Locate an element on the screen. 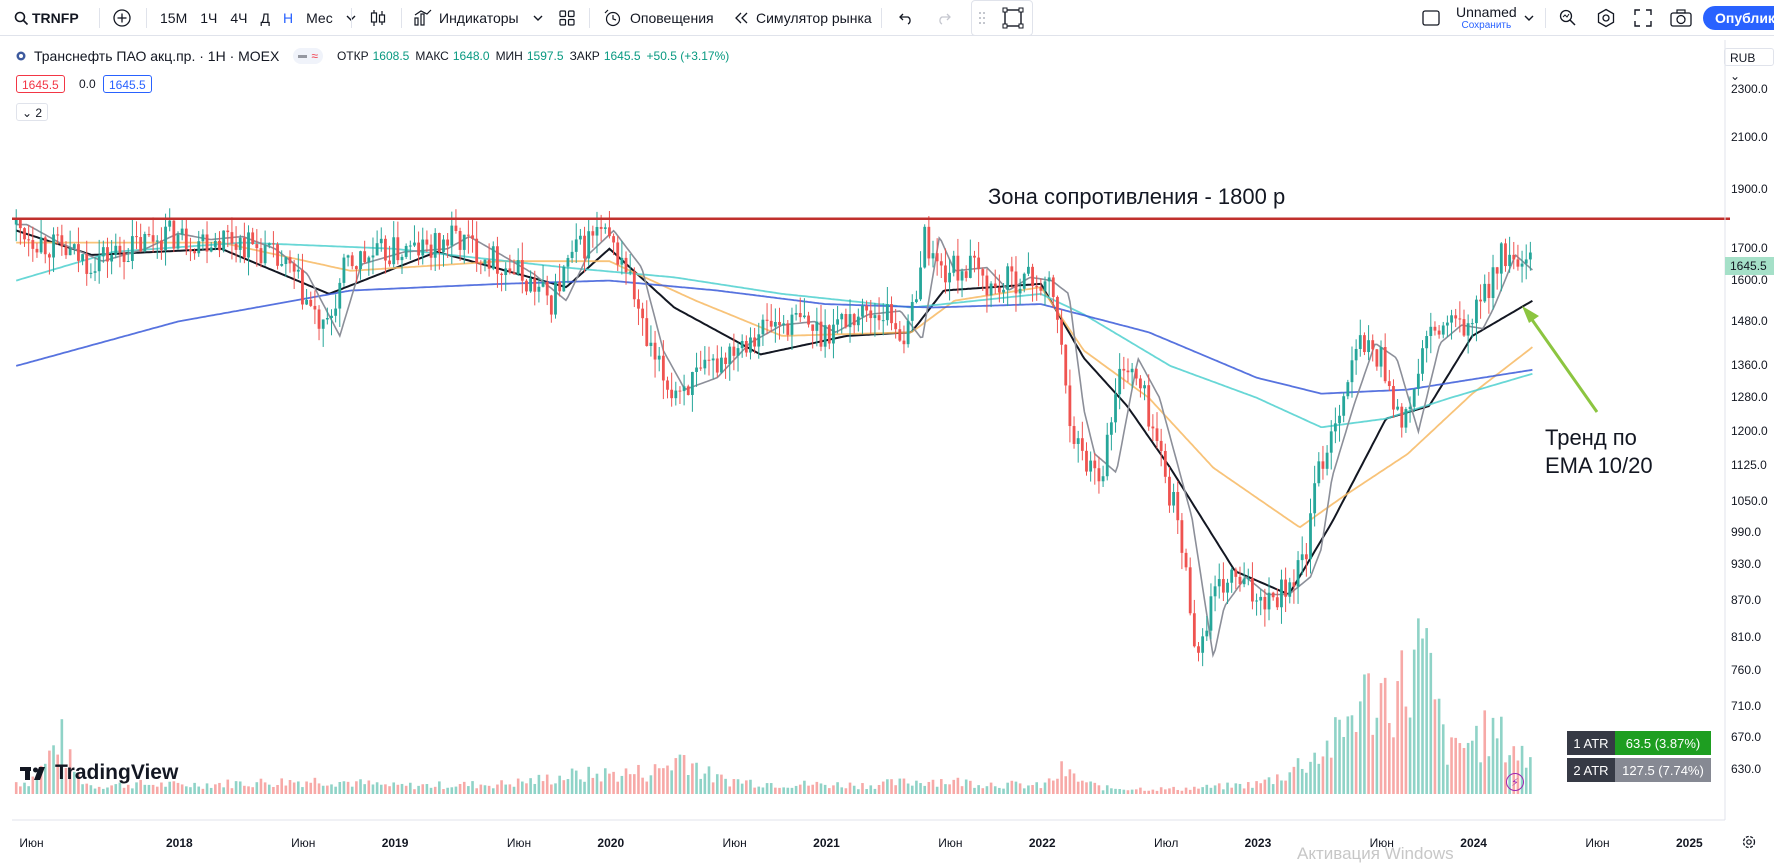 The image size is (1774, 864). quick-search-button is located at coordinates (1568, 18).